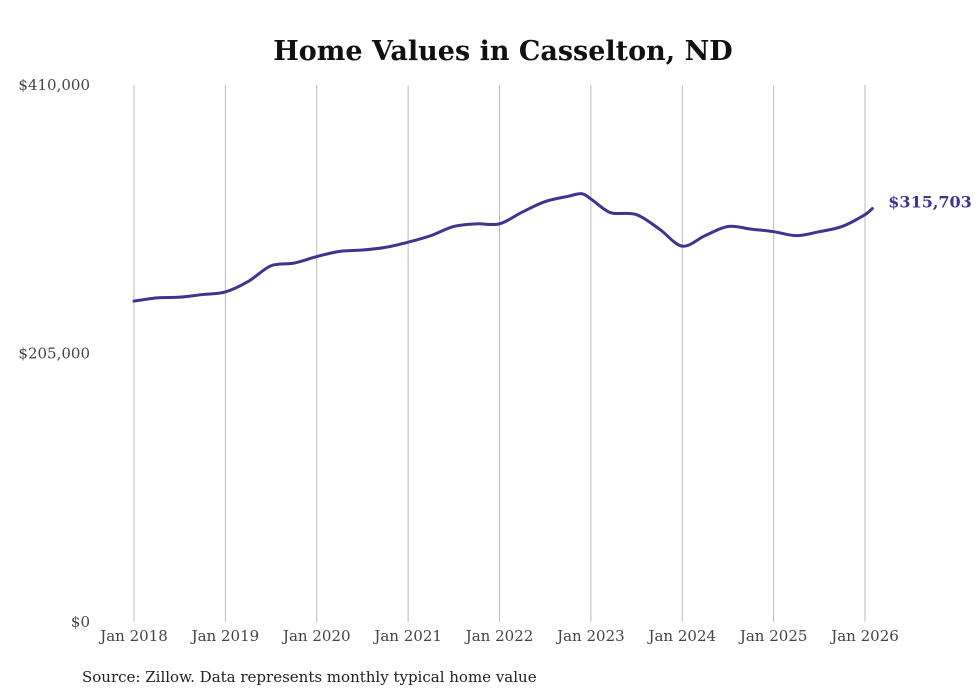 This screenshot has width=980, height=699. What do you see at coordinates (590, 636) in the screenshot?
I see `x-tick-label: Jan 2023` at bounding box center [590, 636].